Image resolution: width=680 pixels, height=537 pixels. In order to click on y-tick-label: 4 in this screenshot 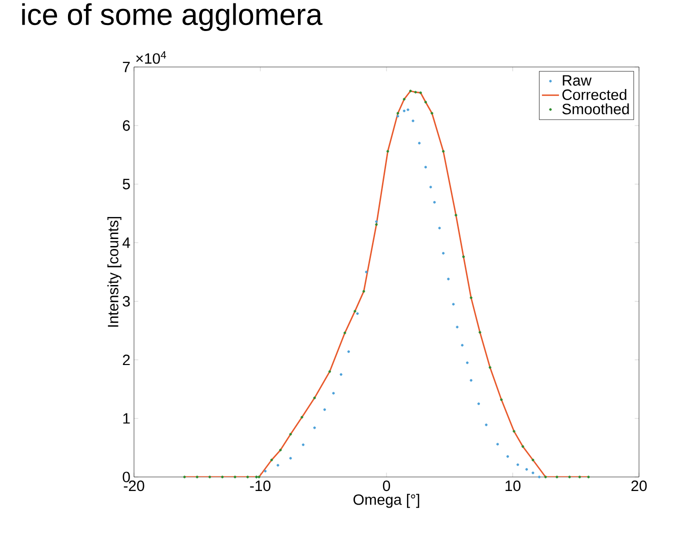, I will do `click(126, 243)`.